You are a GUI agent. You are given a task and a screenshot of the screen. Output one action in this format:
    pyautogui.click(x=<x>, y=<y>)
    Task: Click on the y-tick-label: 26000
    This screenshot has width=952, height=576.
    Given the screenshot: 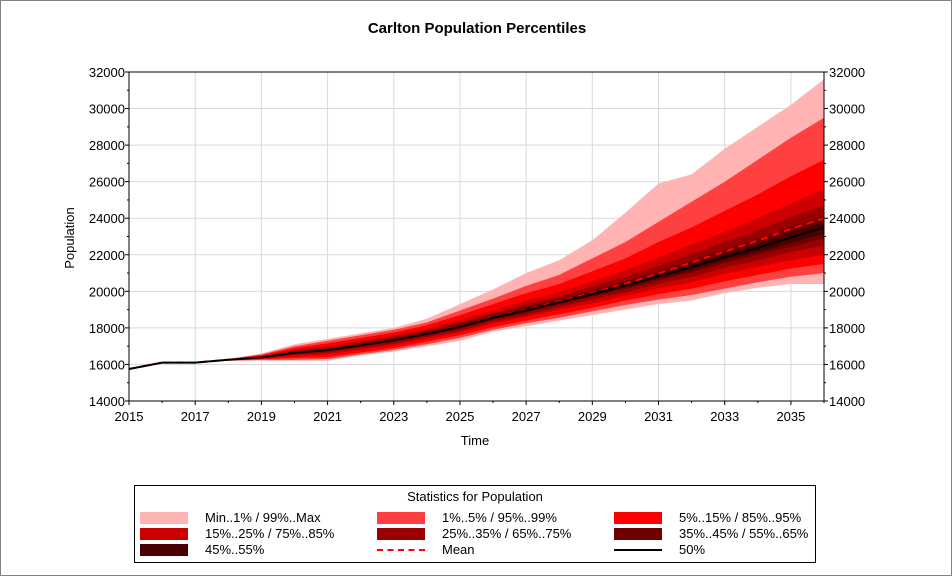 What is the action you would take?
    pyautogui.click(x=107, y=182)
    